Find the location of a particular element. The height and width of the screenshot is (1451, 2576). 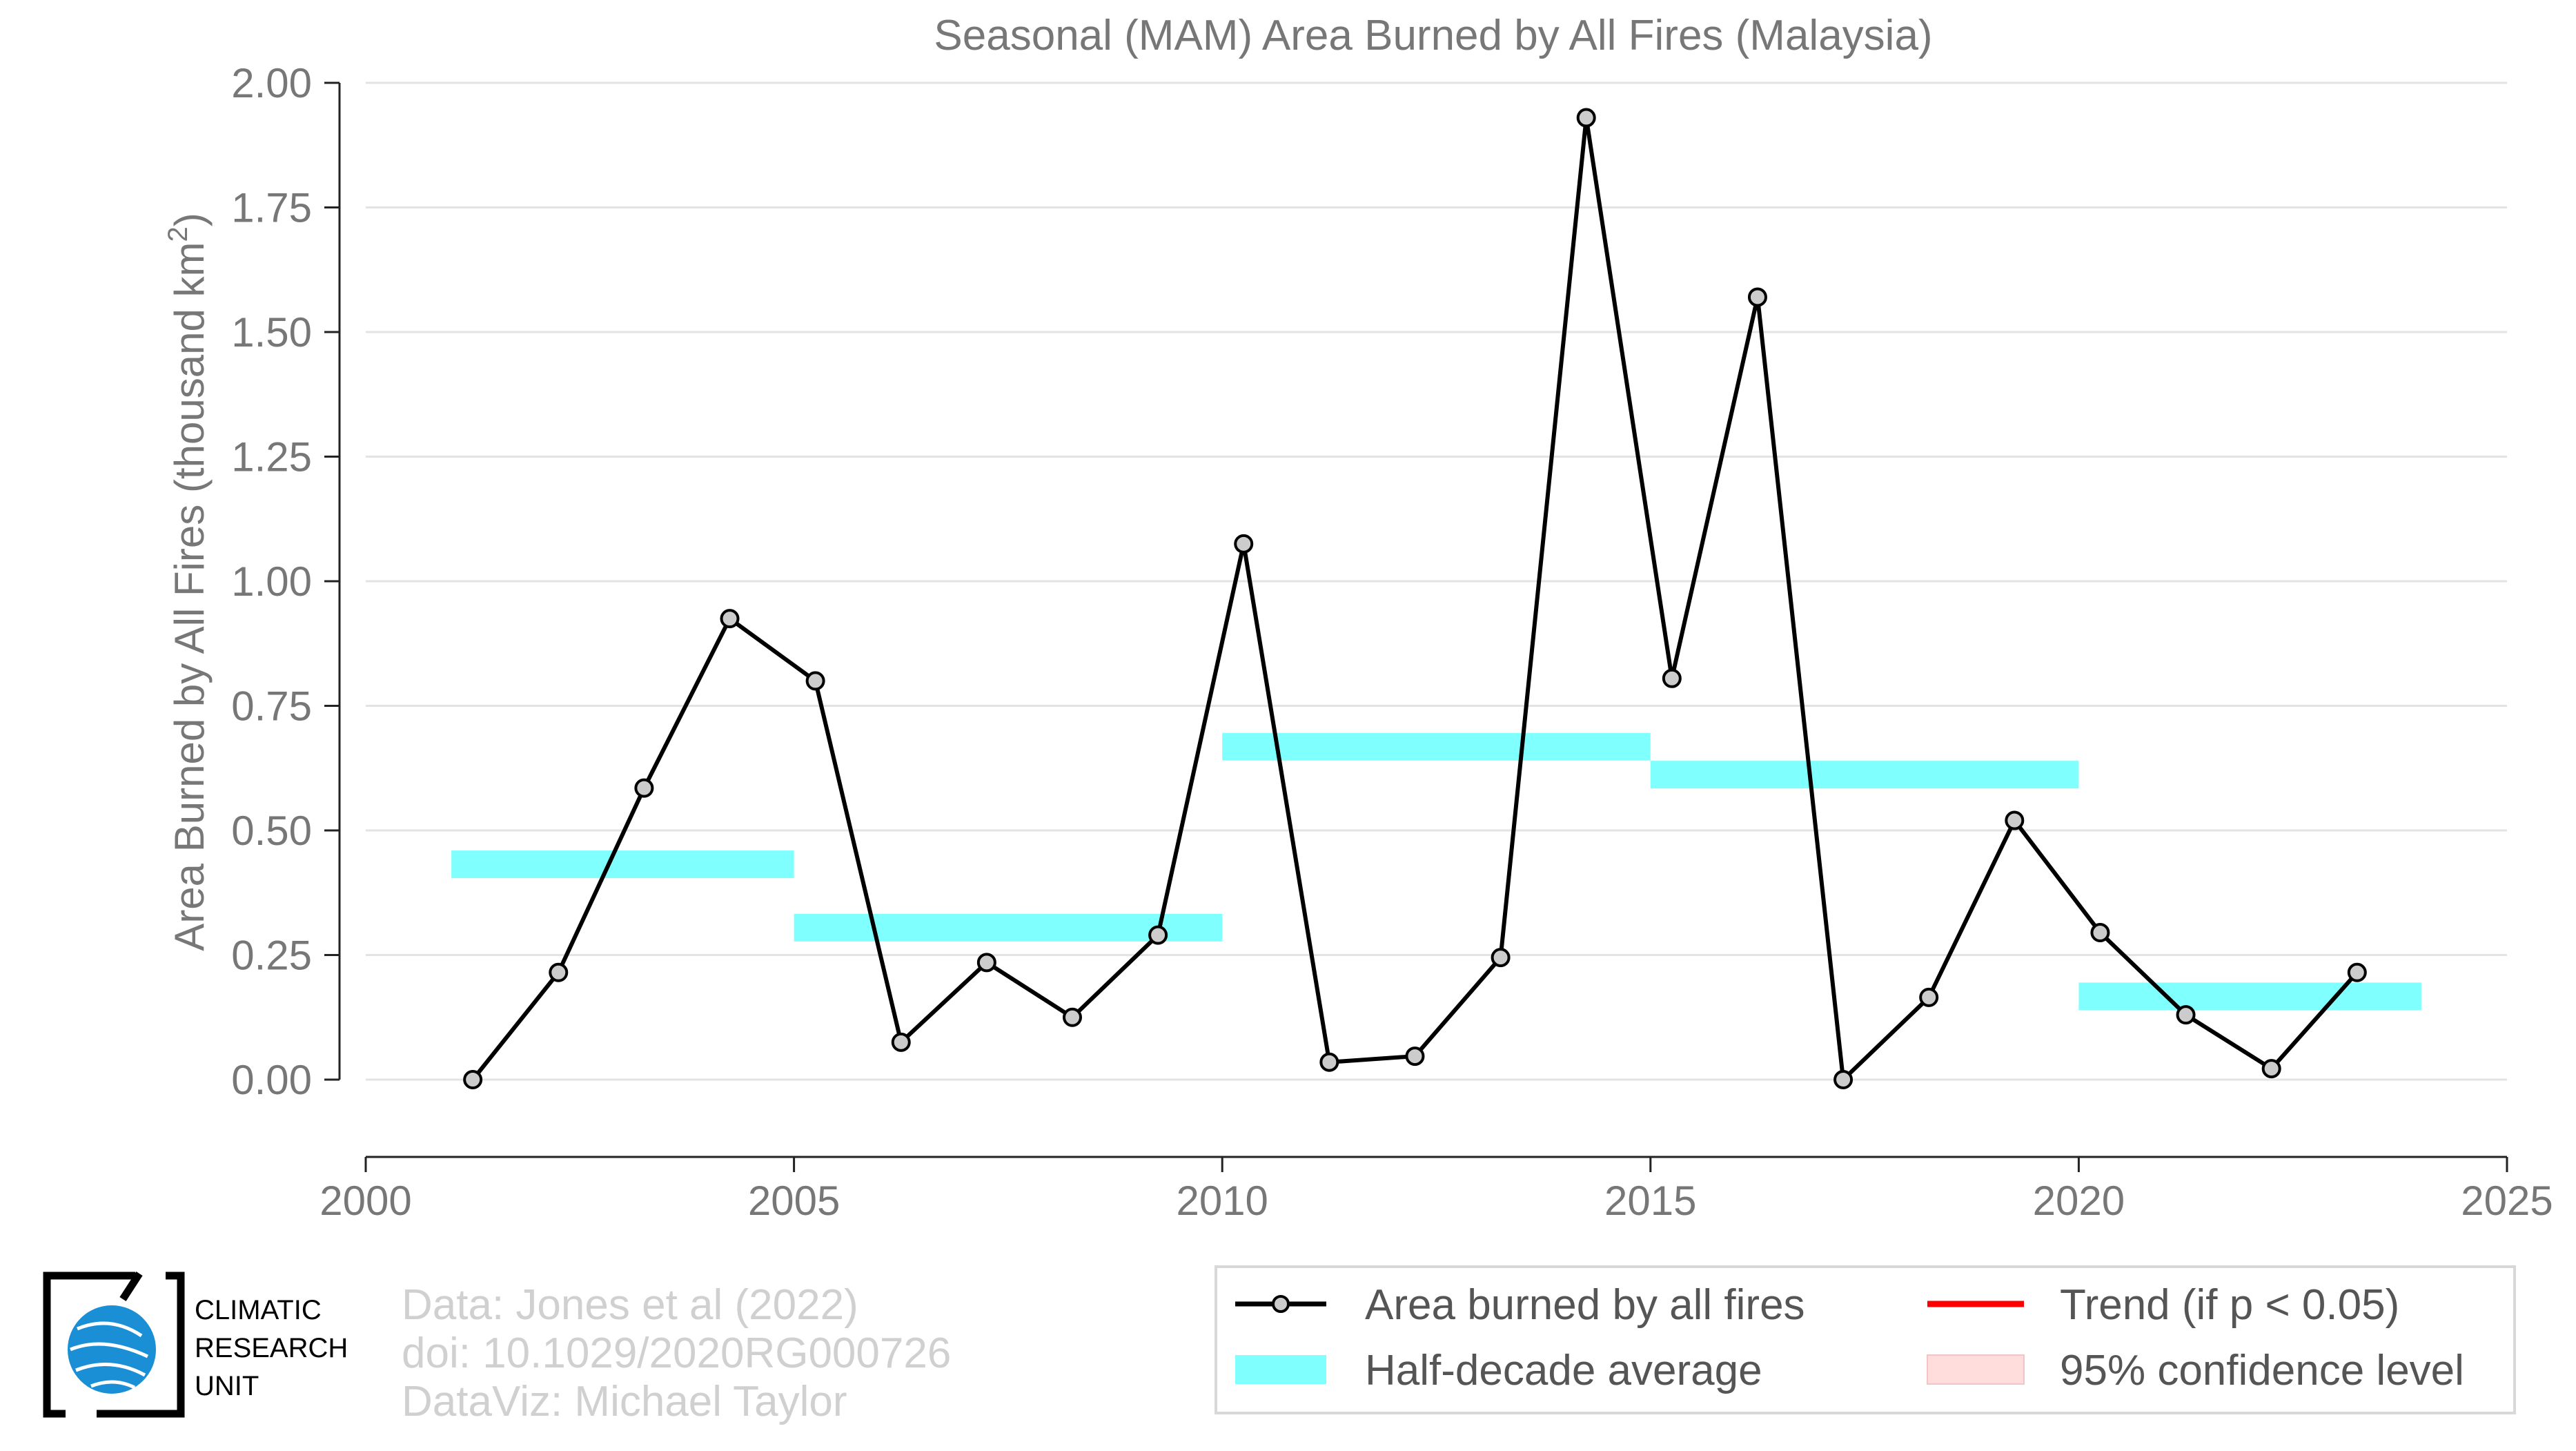

y-tick-label: 1.00 is located at coordinates (271, 582).